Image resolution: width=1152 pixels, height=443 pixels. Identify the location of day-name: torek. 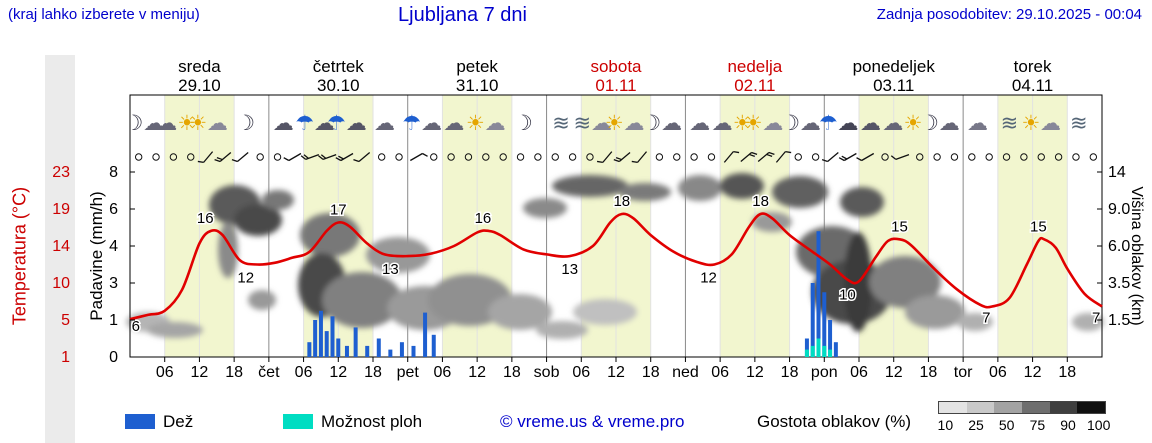
(1033, 66).